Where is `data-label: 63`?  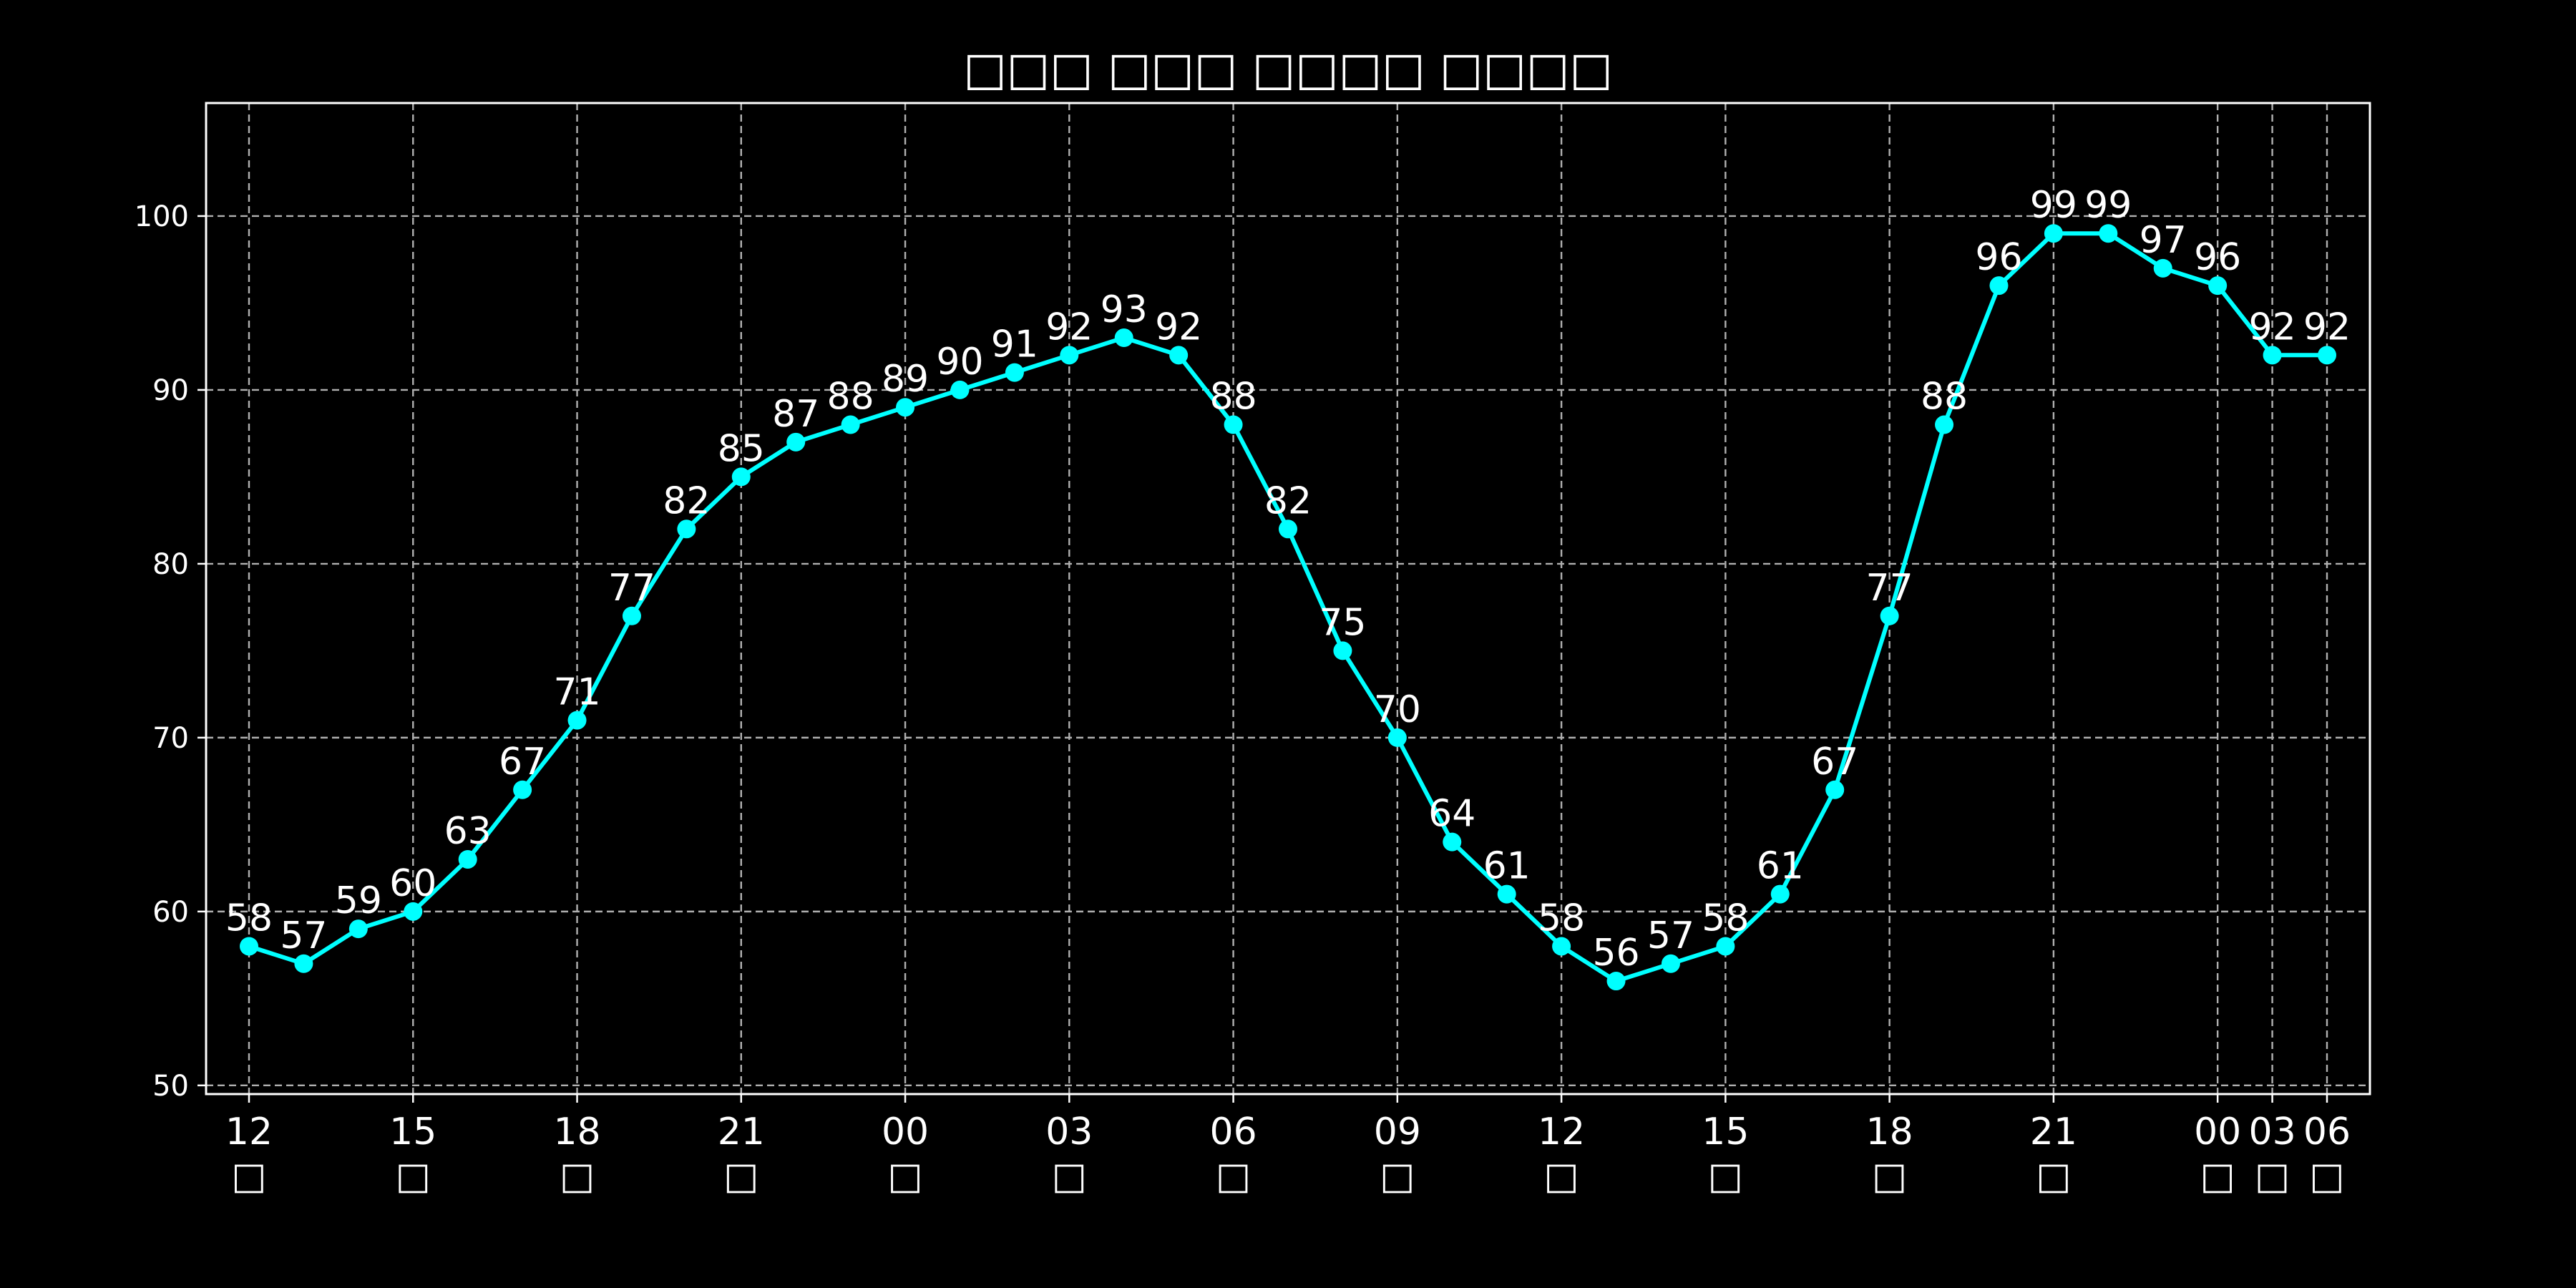 data-label: 63 is located at coordinates (468, 831).